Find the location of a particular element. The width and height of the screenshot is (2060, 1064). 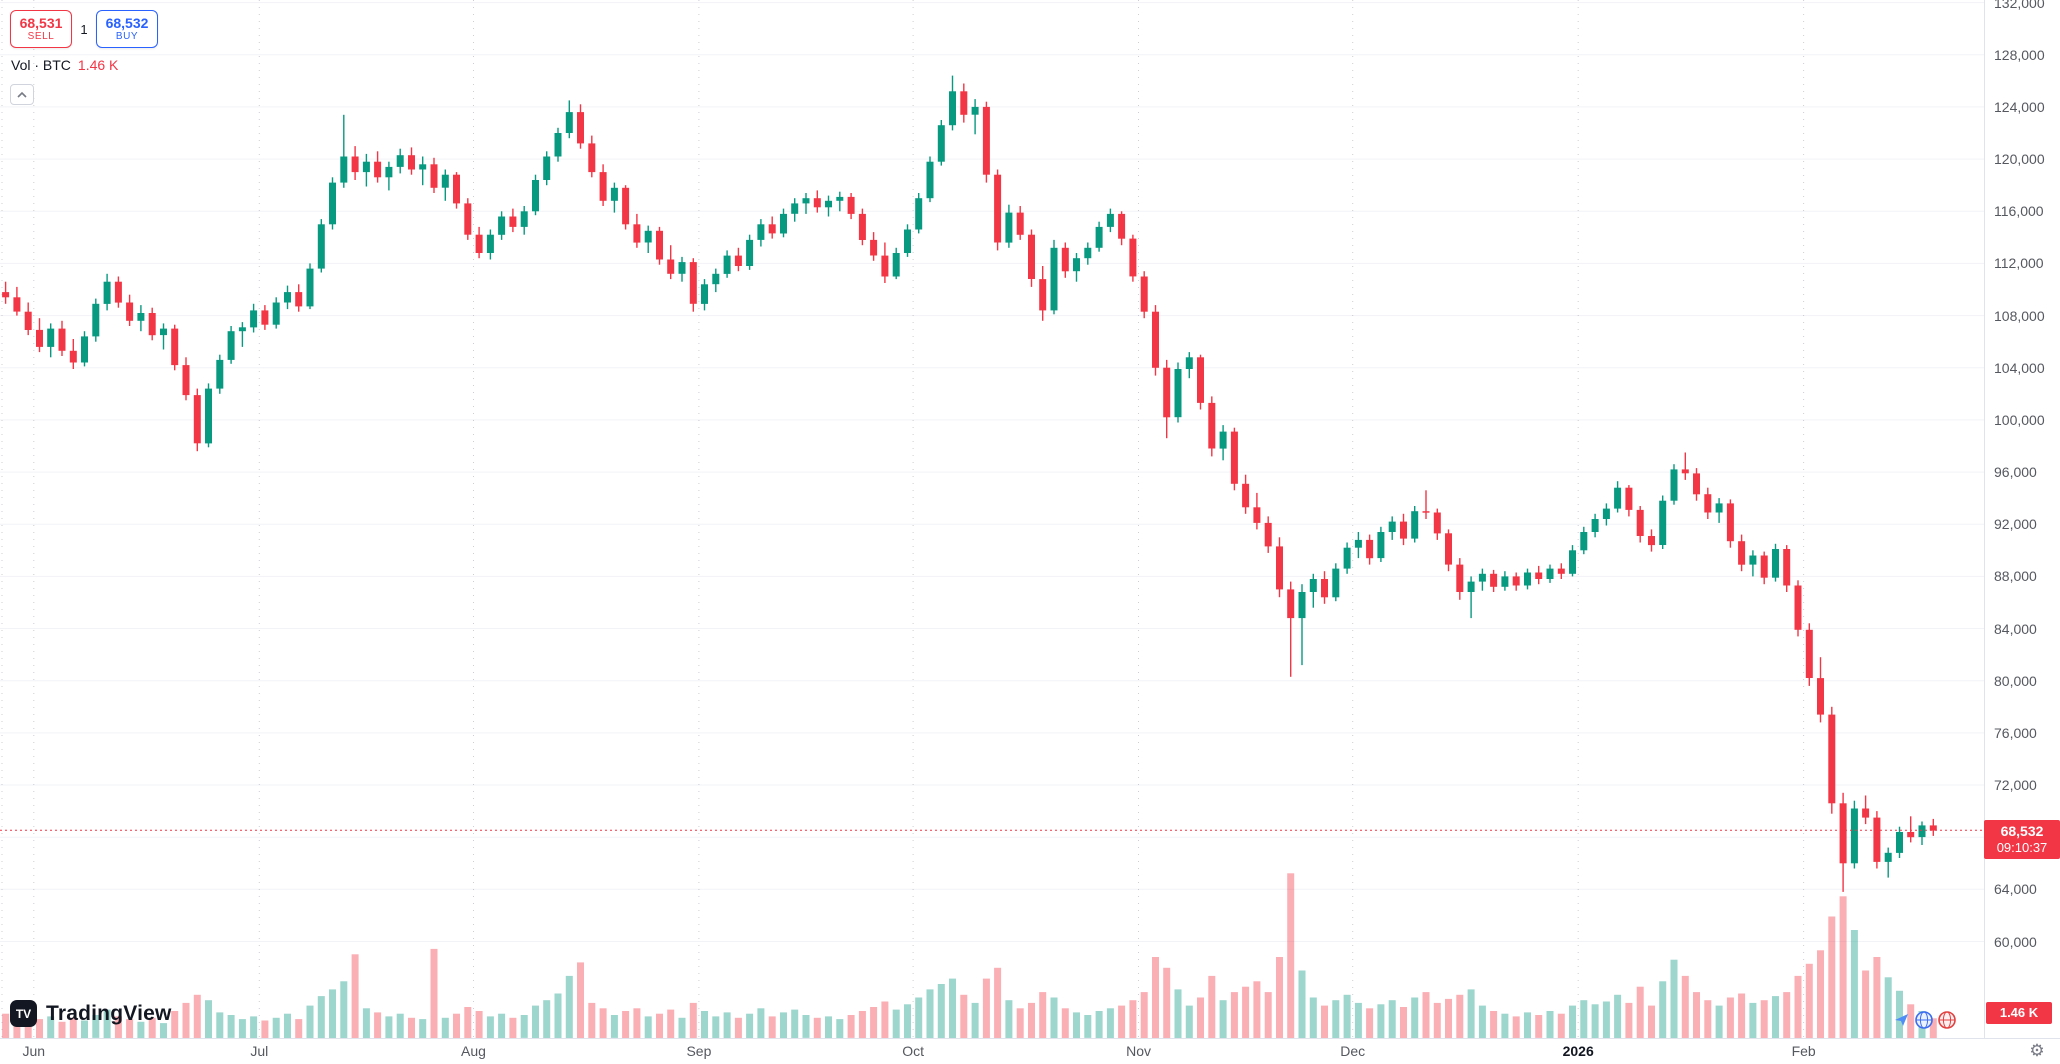

time-tick-label: 2026 is located at coordinates (1578, 1051).